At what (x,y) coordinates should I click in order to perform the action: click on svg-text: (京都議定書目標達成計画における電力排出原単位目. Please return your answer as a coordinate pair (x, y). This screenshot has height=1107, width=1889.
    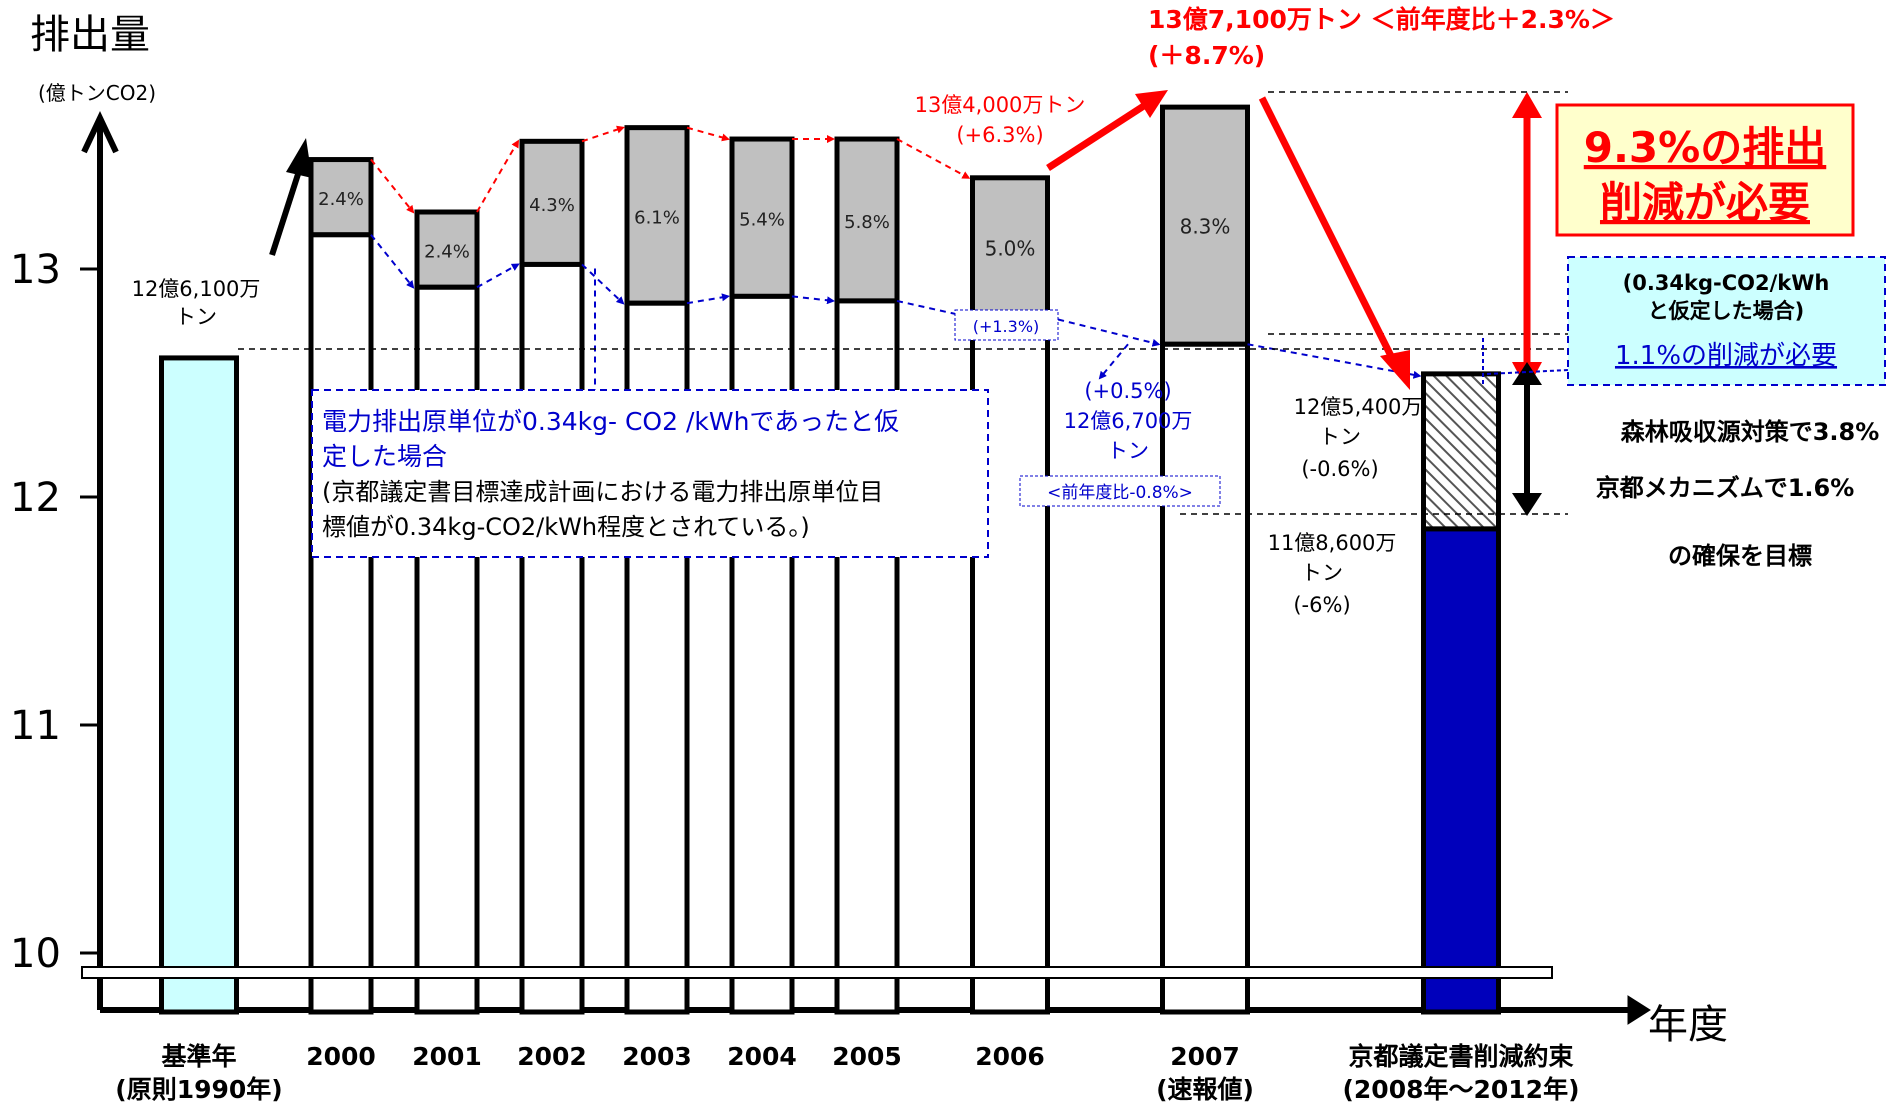
    Looking at the image, I should click on (602, 492).